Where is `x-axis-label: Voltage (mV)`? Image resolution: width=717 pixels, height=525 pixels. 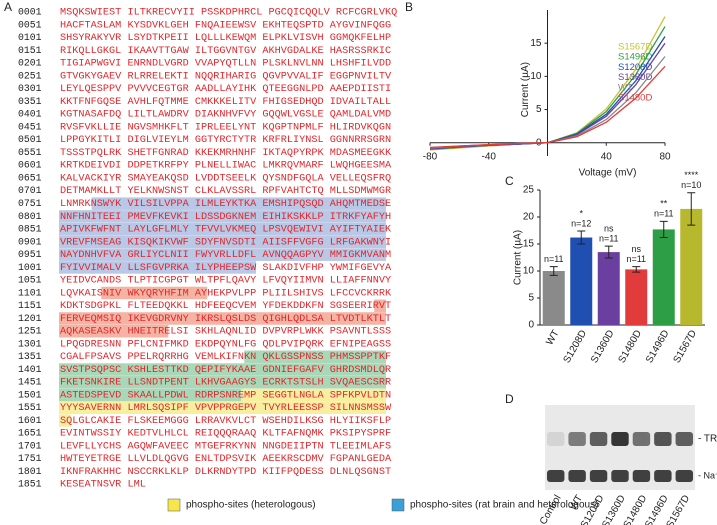
x-axis-label: Voltage (mV) is located at coordinates (608, 173).